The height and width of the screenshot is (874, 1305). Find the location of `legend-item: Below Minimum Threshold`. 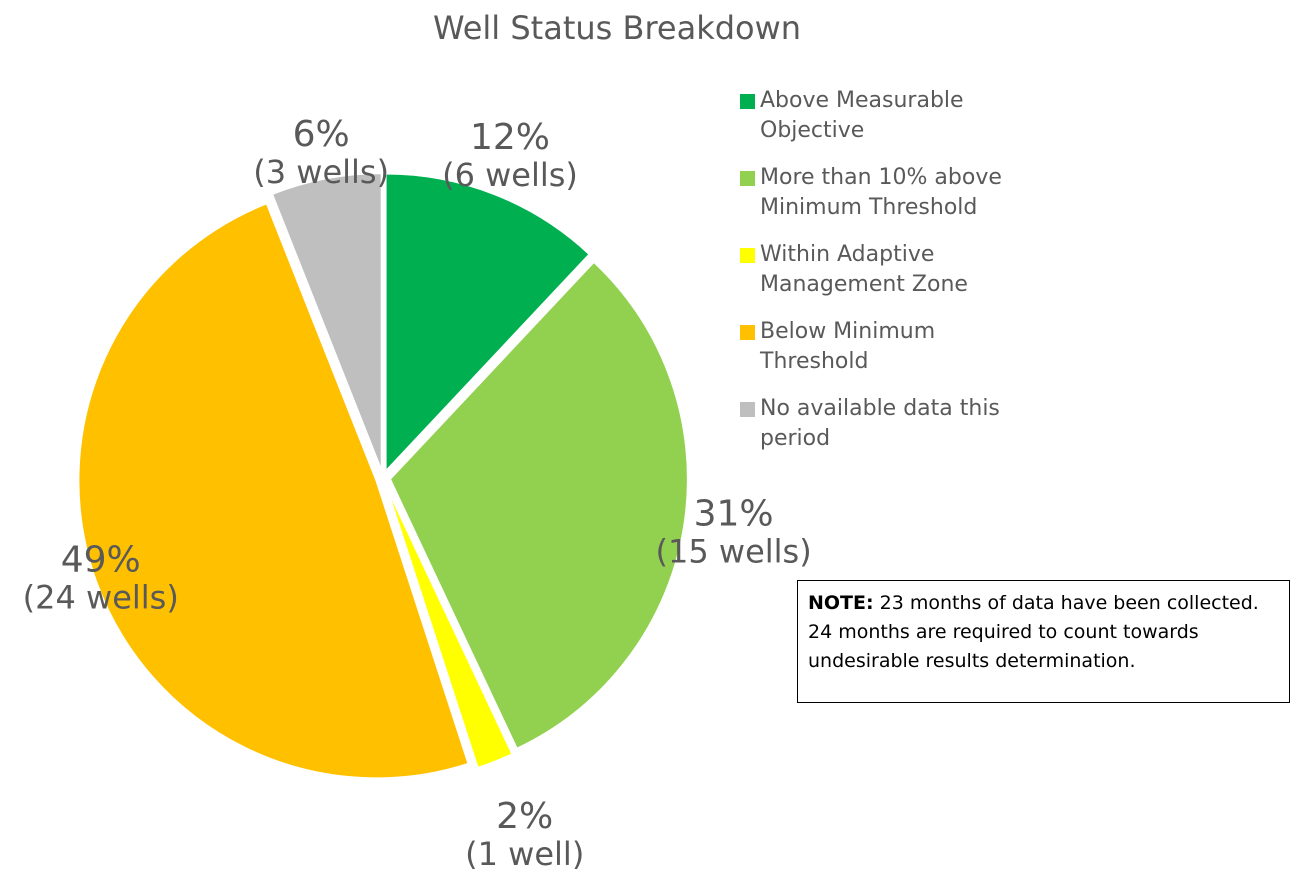

legend-item: Below Minimum Threshold is located at coordinates (875, 355).